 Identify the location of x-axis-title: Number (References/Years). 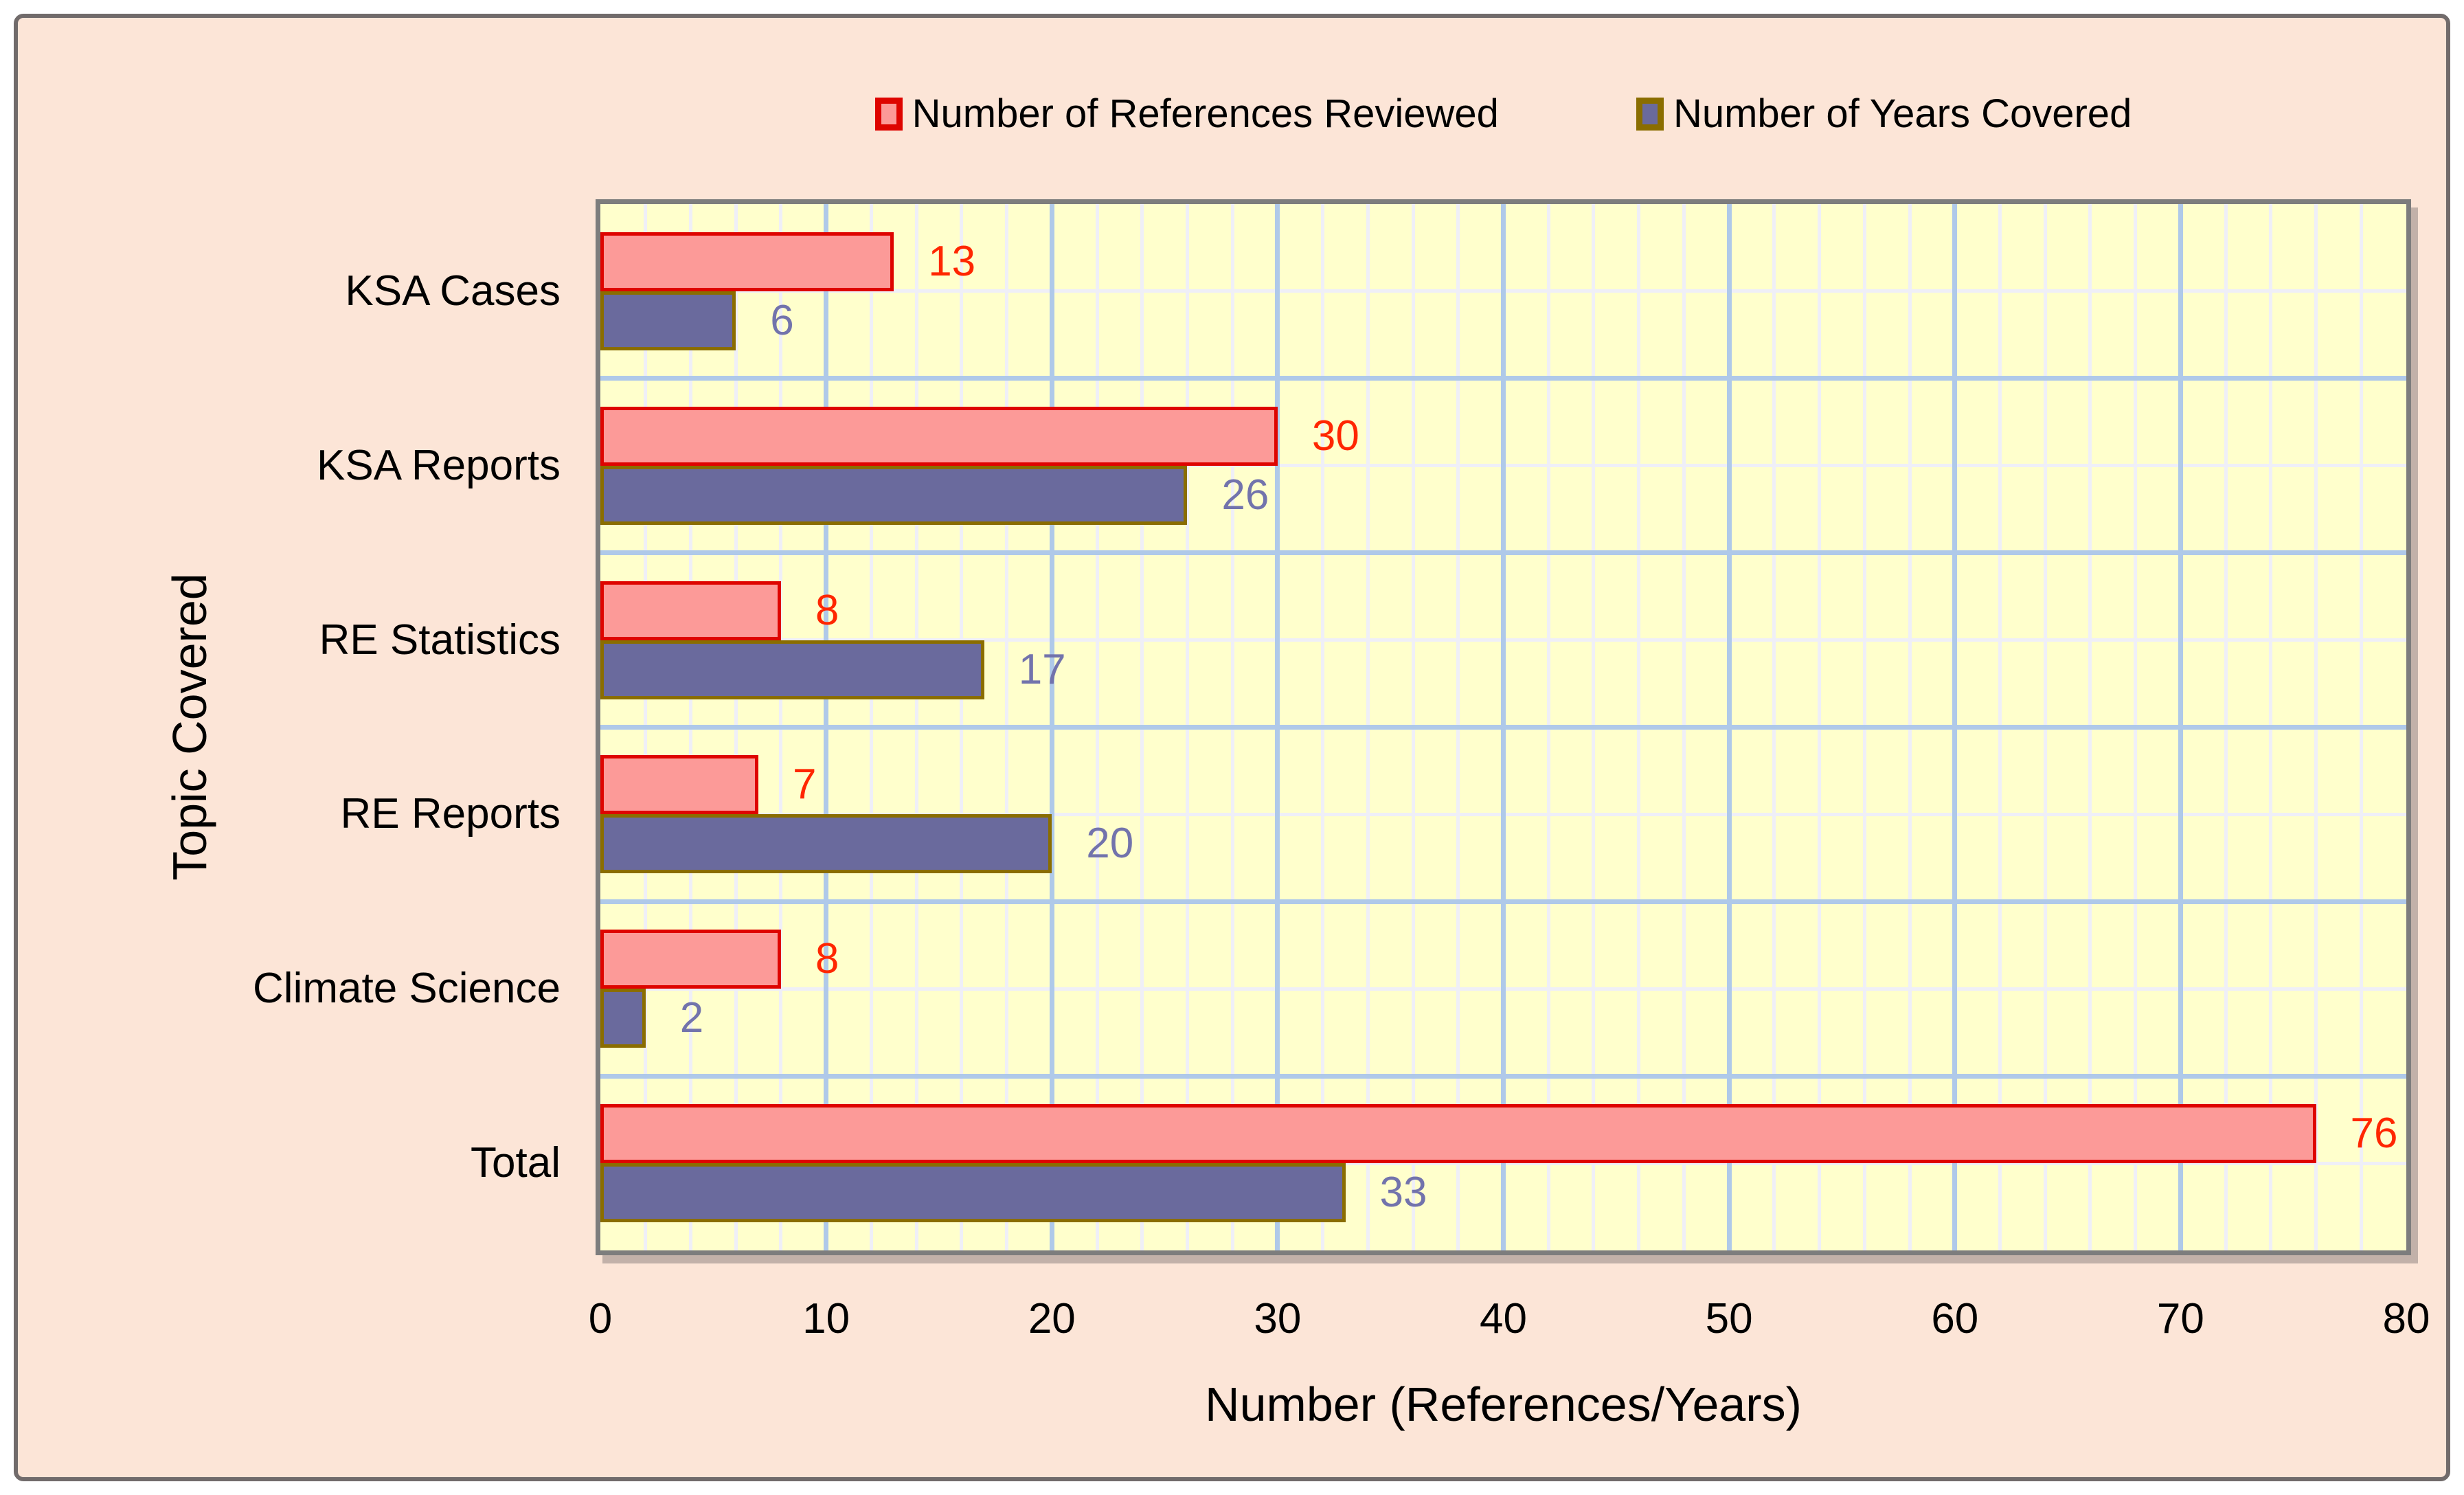
(1503, 1404).